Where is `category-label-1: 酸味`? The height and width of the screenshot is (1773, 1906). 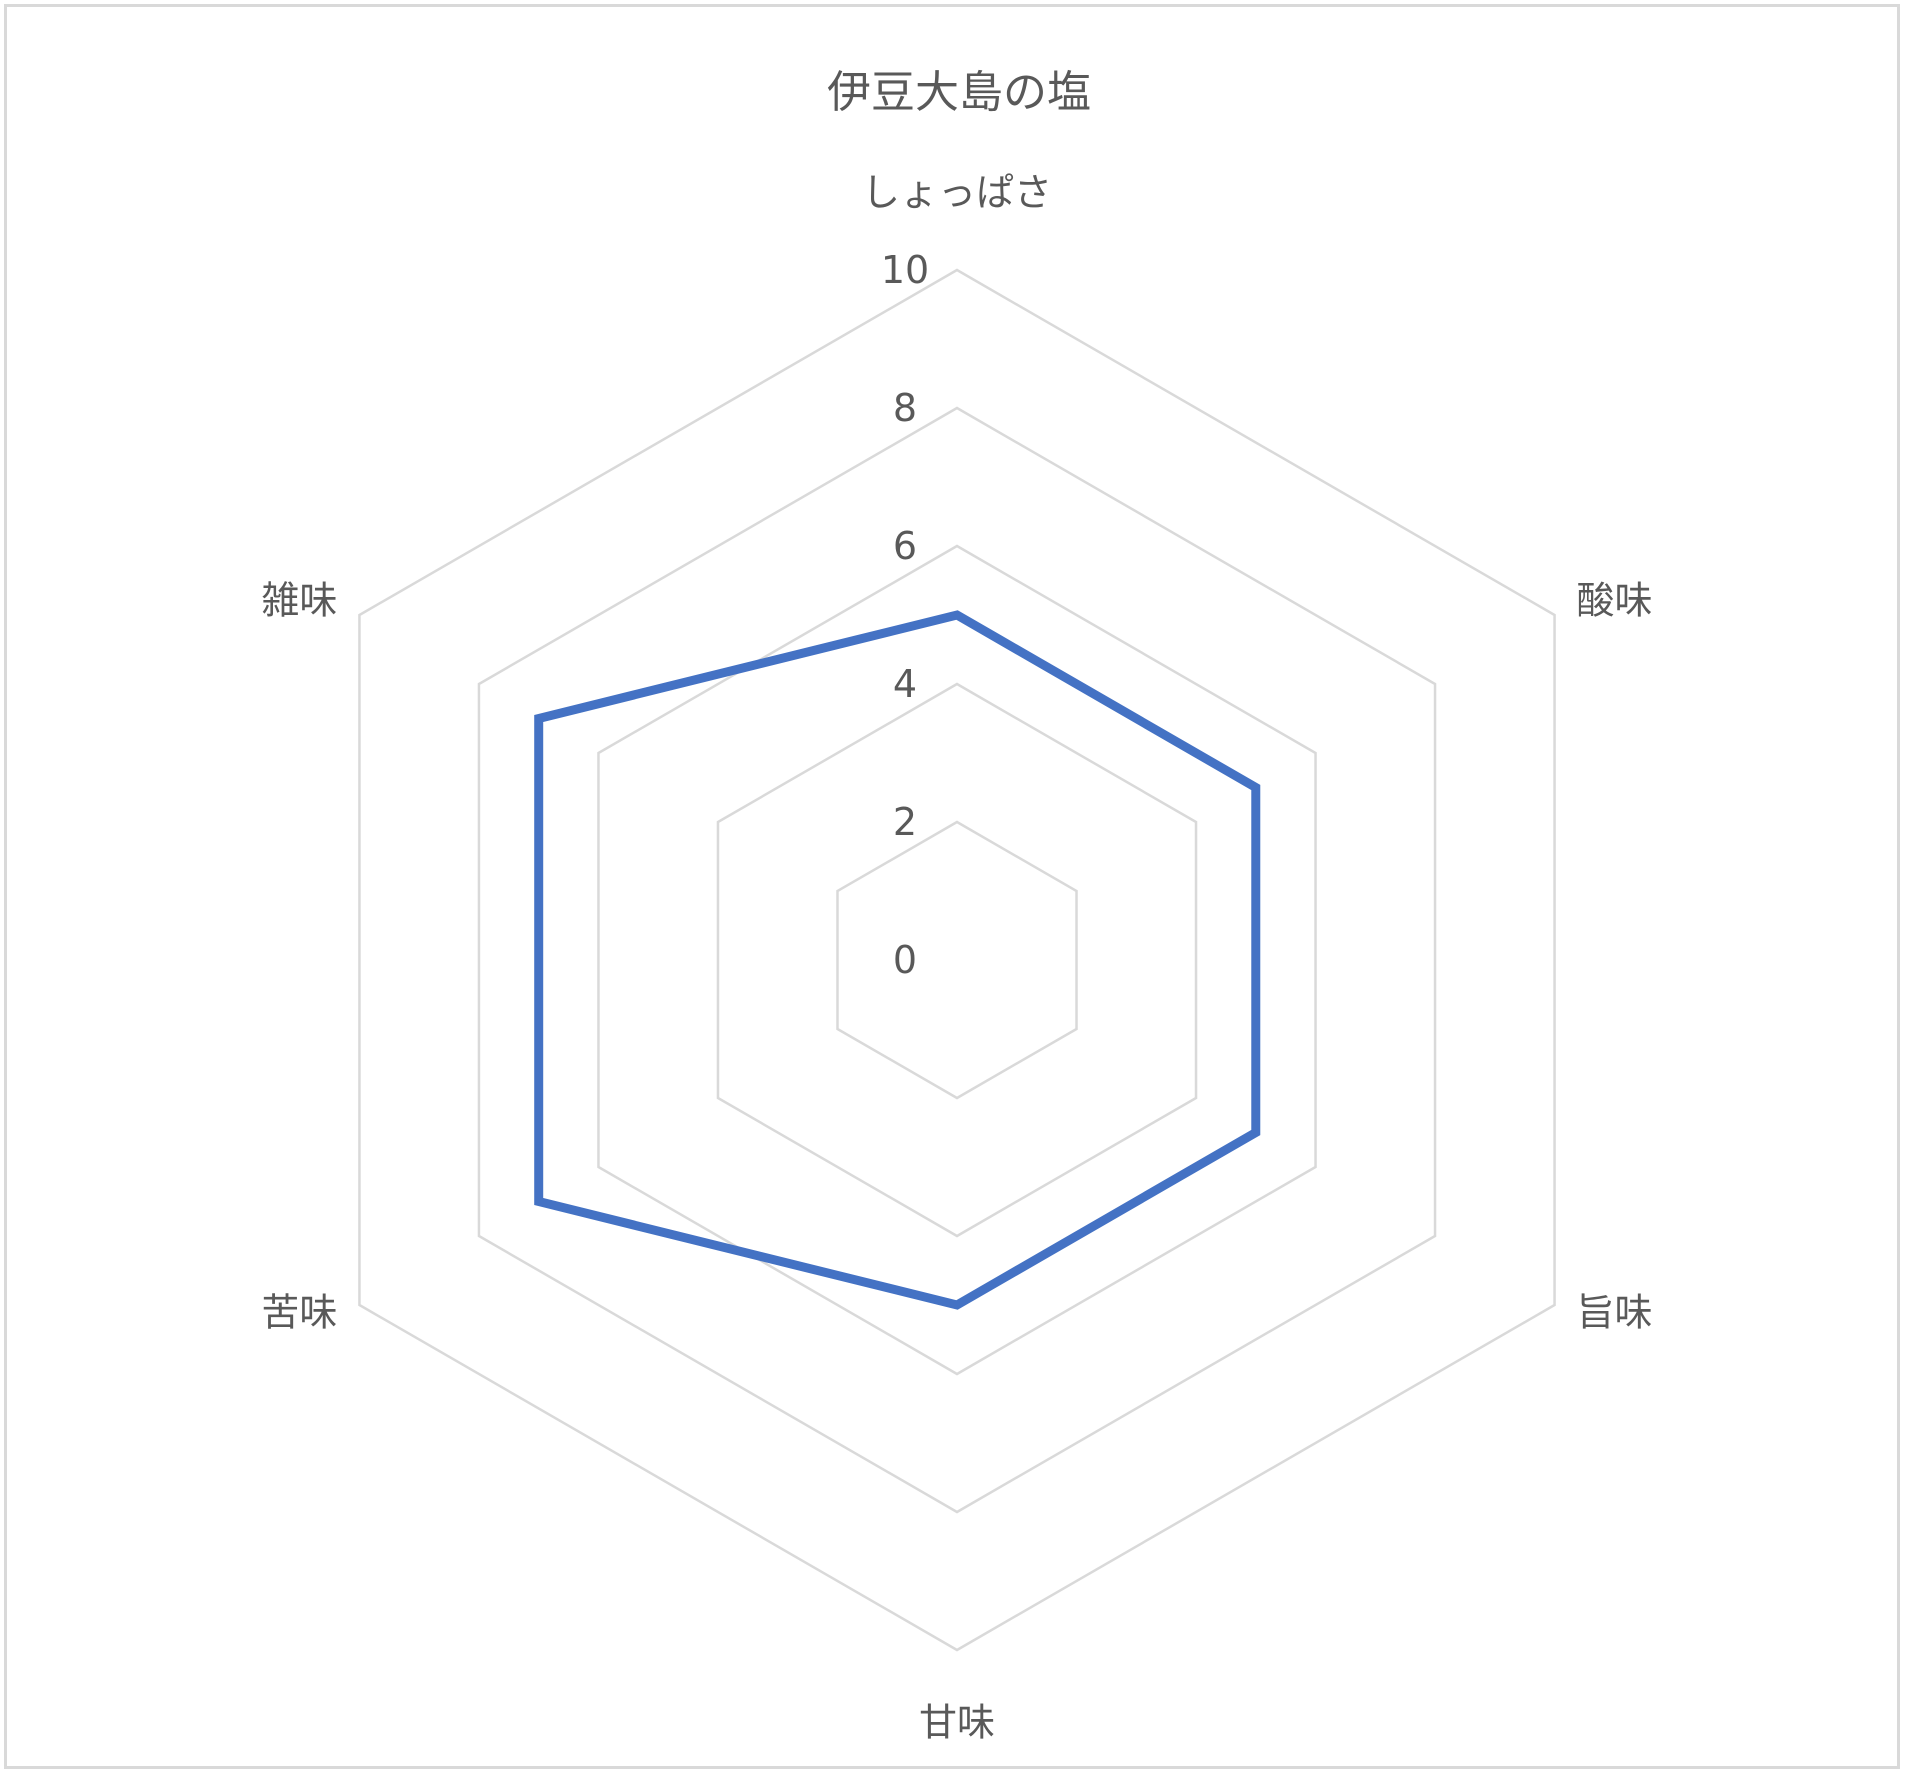
category-label-1: 酸味 is located at coordinates (1615, 601).